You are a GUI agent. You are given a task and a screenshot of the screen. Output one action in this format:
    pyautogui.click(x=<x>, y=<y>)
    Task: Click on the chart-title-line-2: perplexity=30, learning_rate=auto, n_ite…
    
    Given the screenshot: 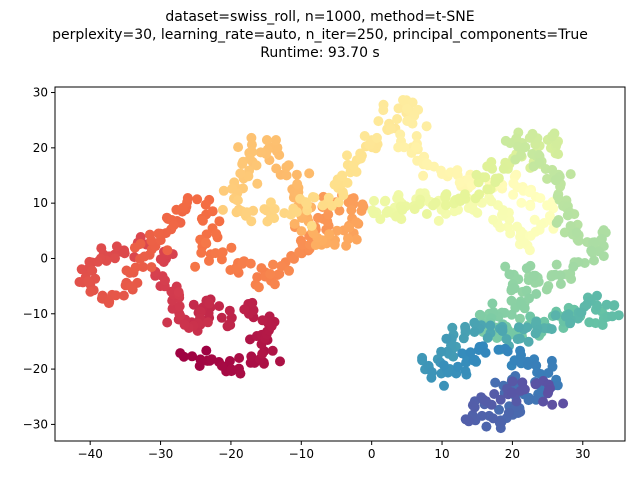 What is the action you would take?
    pyautogui.click(x=320, y=35)
    